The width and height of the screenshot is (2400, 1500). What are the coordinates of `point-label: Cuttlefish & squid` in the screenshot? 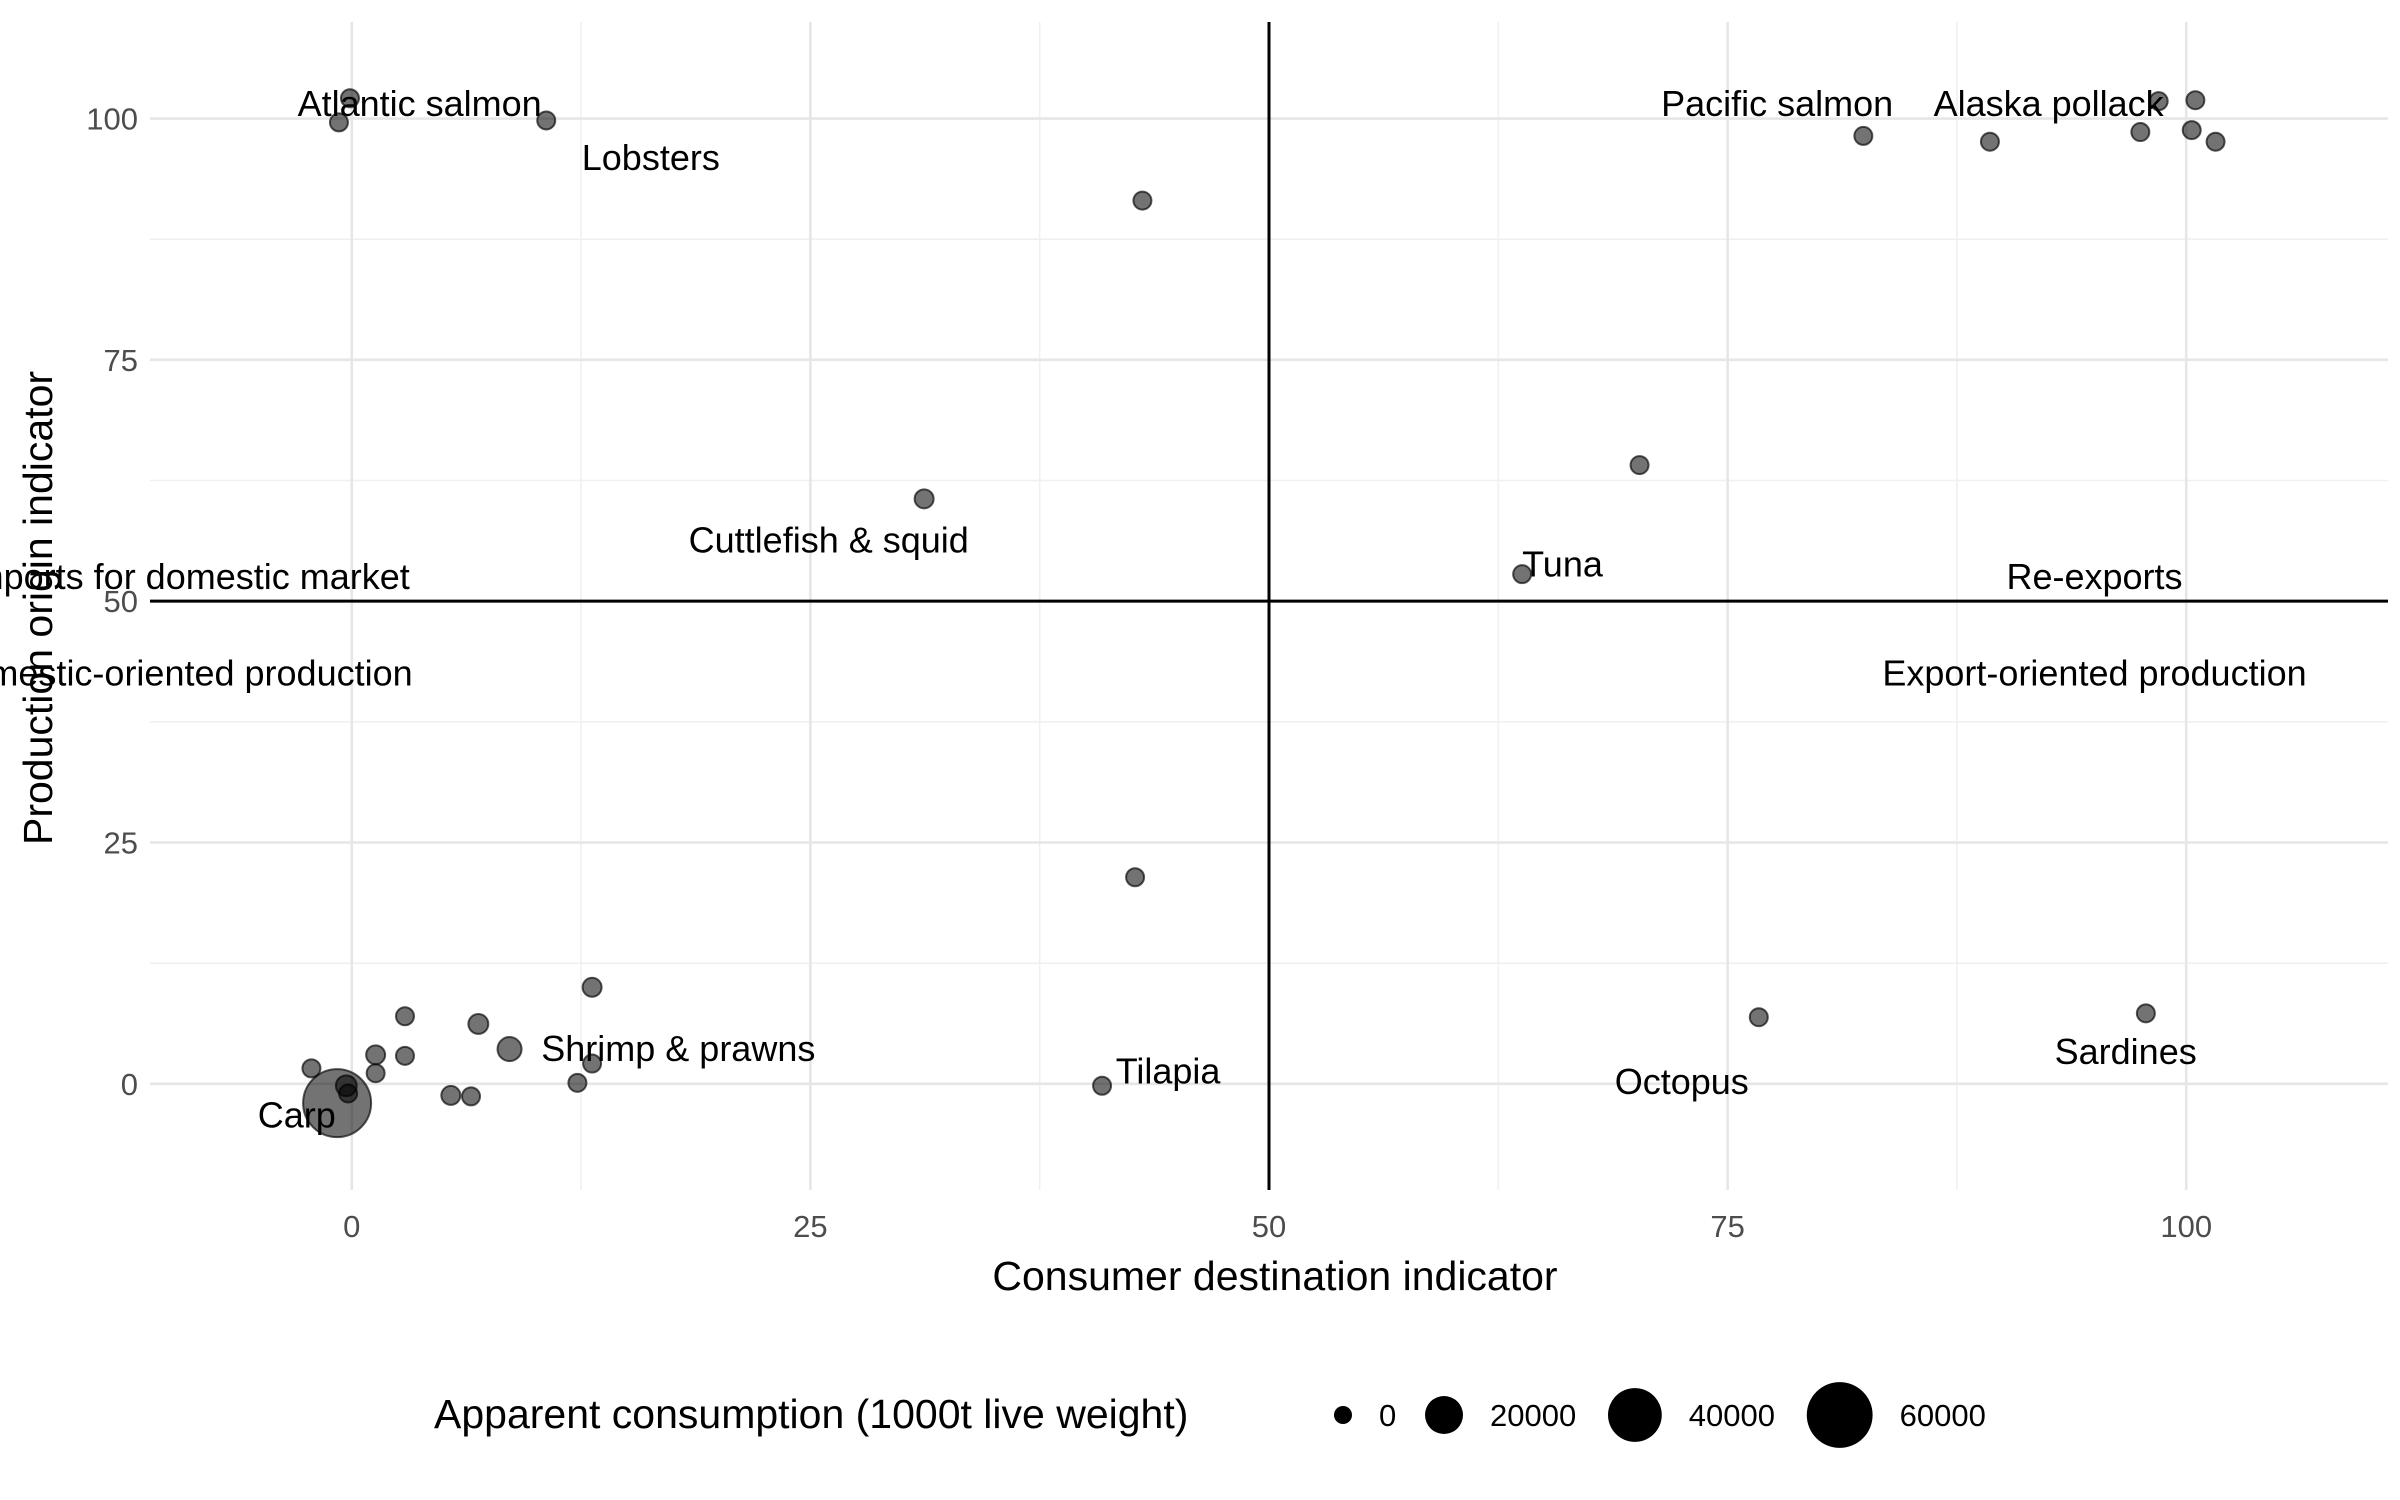 It's located at (829, 539).